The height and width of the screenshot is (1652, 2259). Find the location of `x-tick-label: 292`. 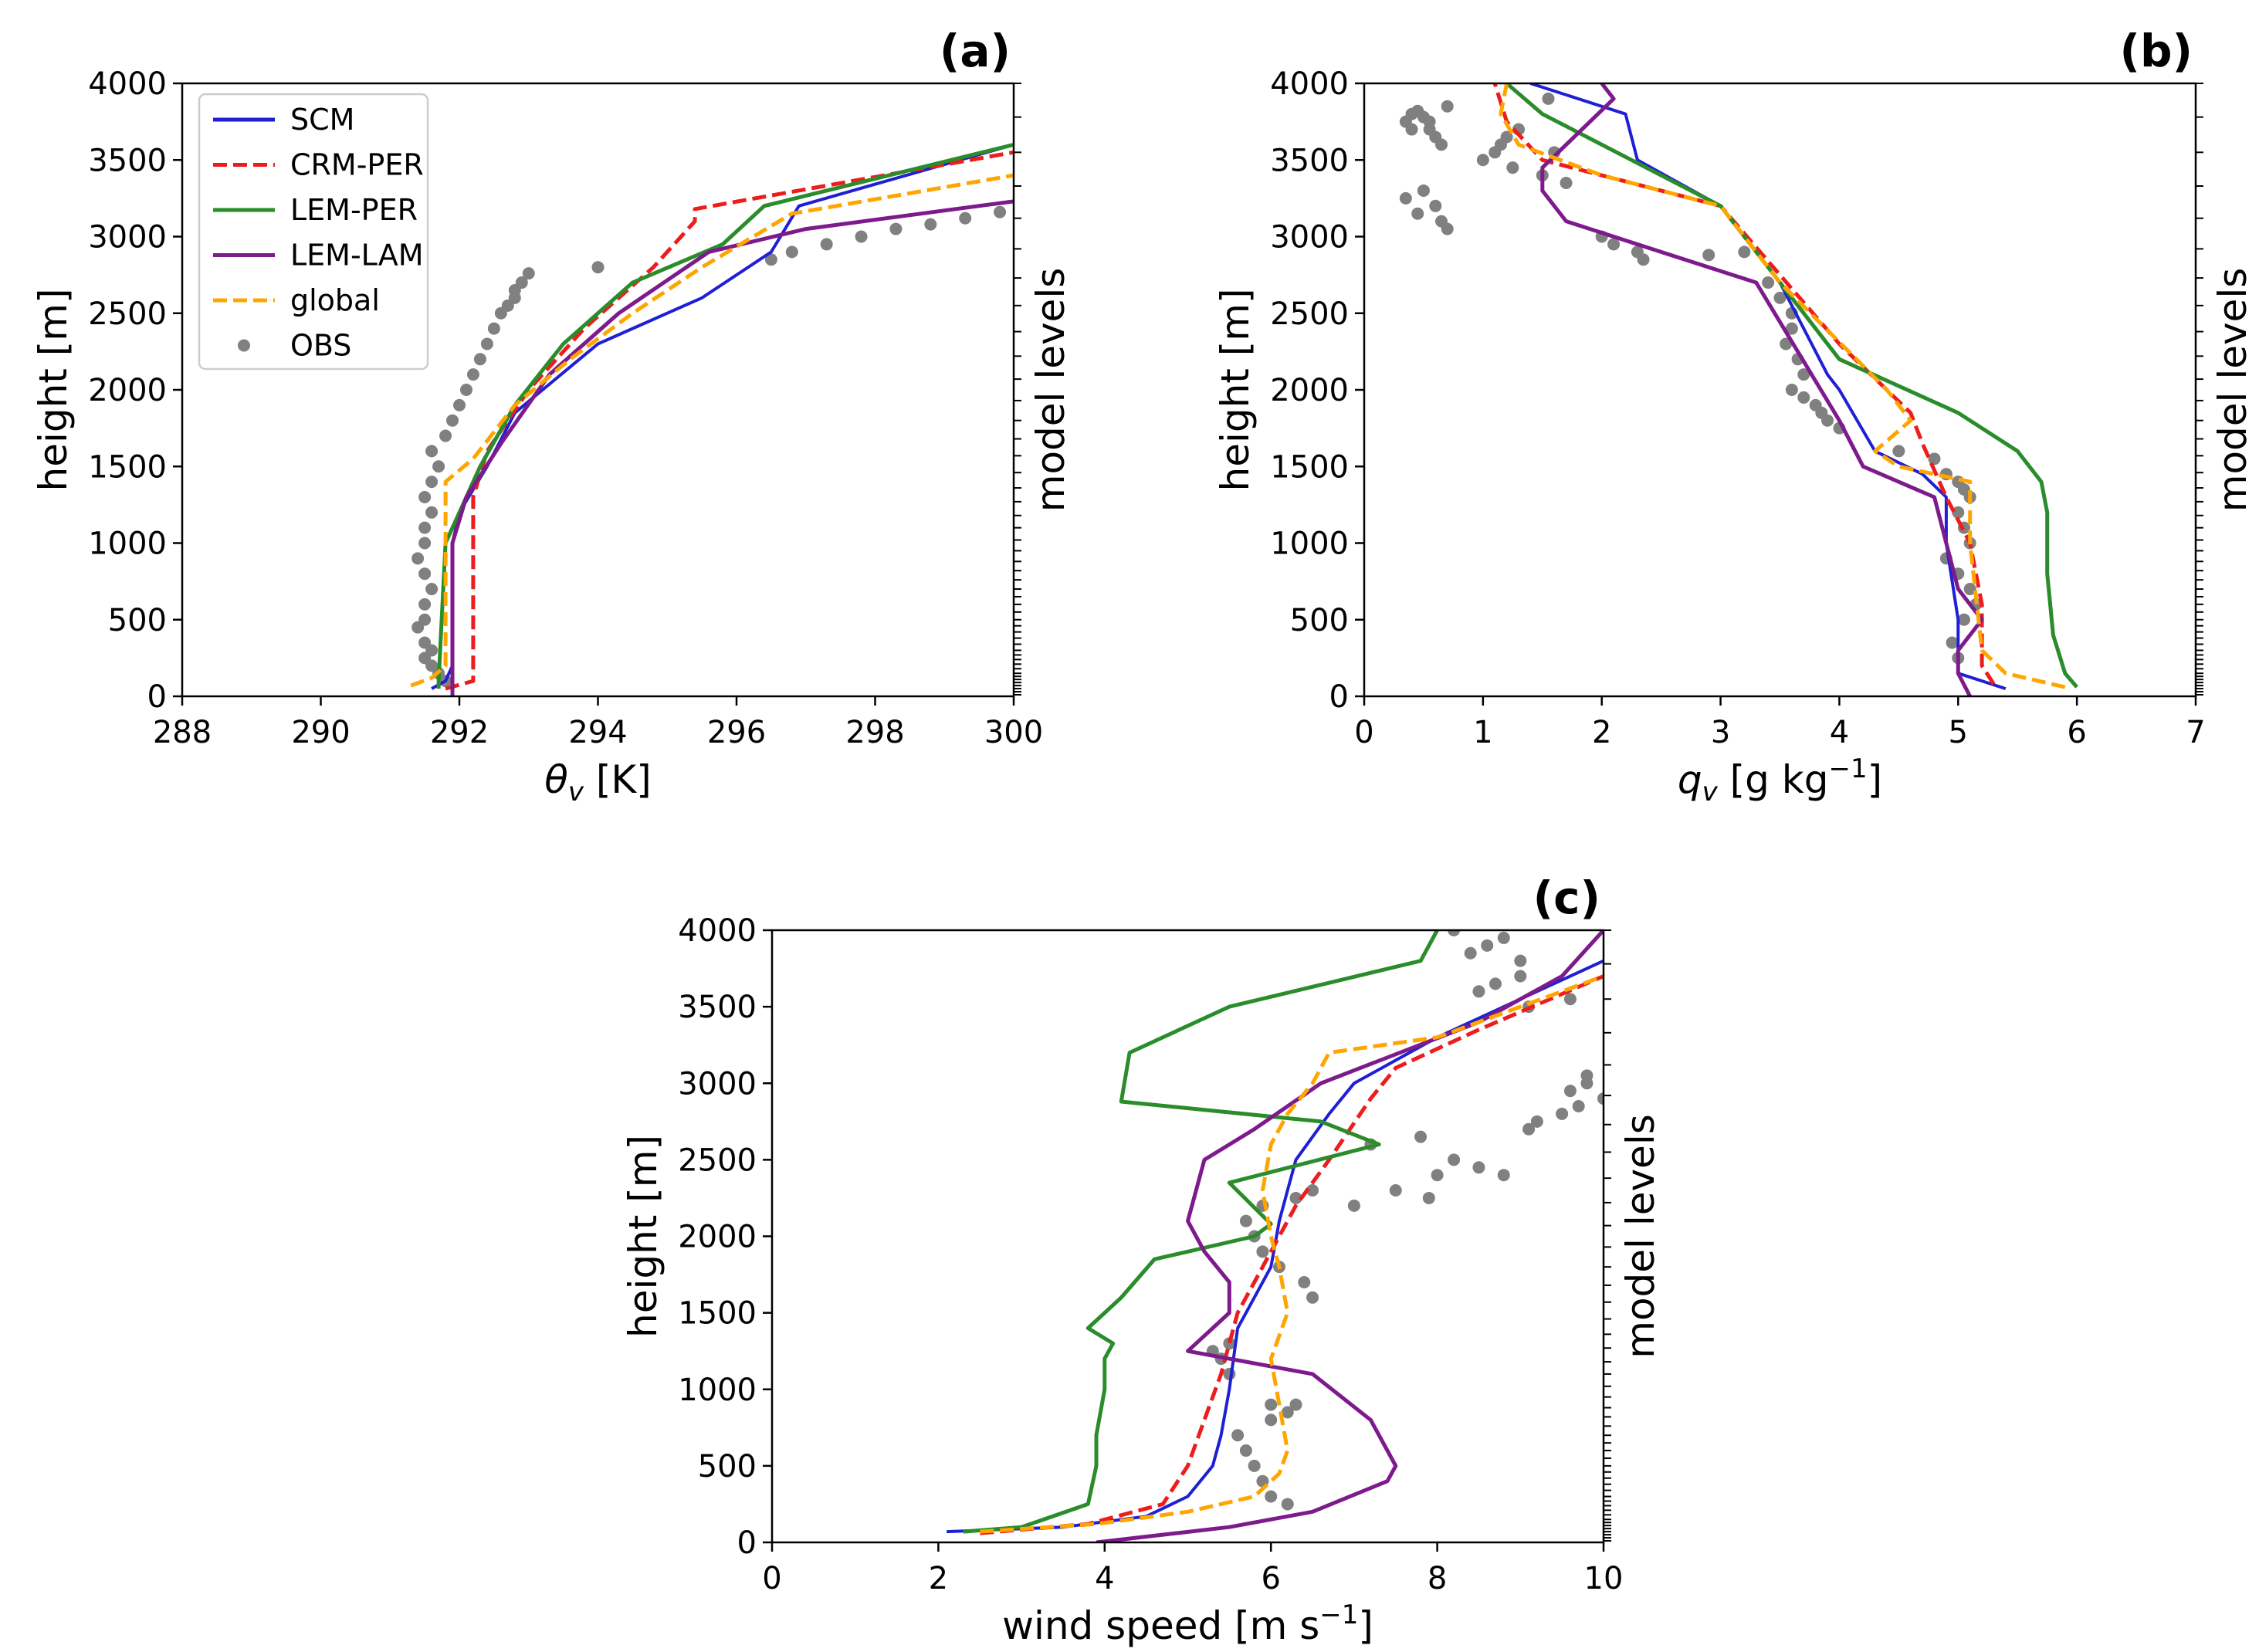

x-tick-label: 292 is located at coordinates (459, 732).